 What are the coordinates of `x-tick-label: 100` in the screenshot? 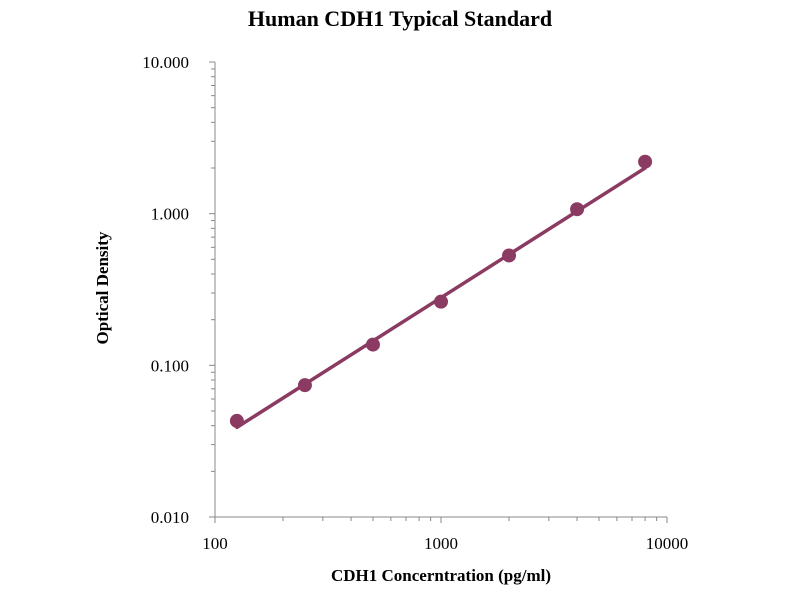 It's located at (215, 543).